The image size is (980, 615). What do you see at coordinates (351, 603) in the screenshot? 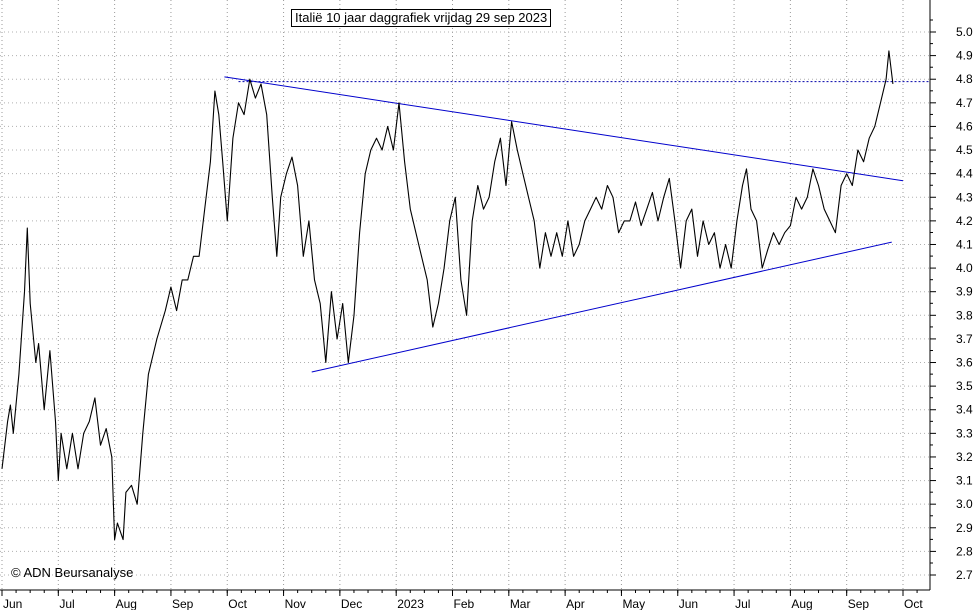
I see `x-tick-label: Dec` at bounding box center [351, 603].